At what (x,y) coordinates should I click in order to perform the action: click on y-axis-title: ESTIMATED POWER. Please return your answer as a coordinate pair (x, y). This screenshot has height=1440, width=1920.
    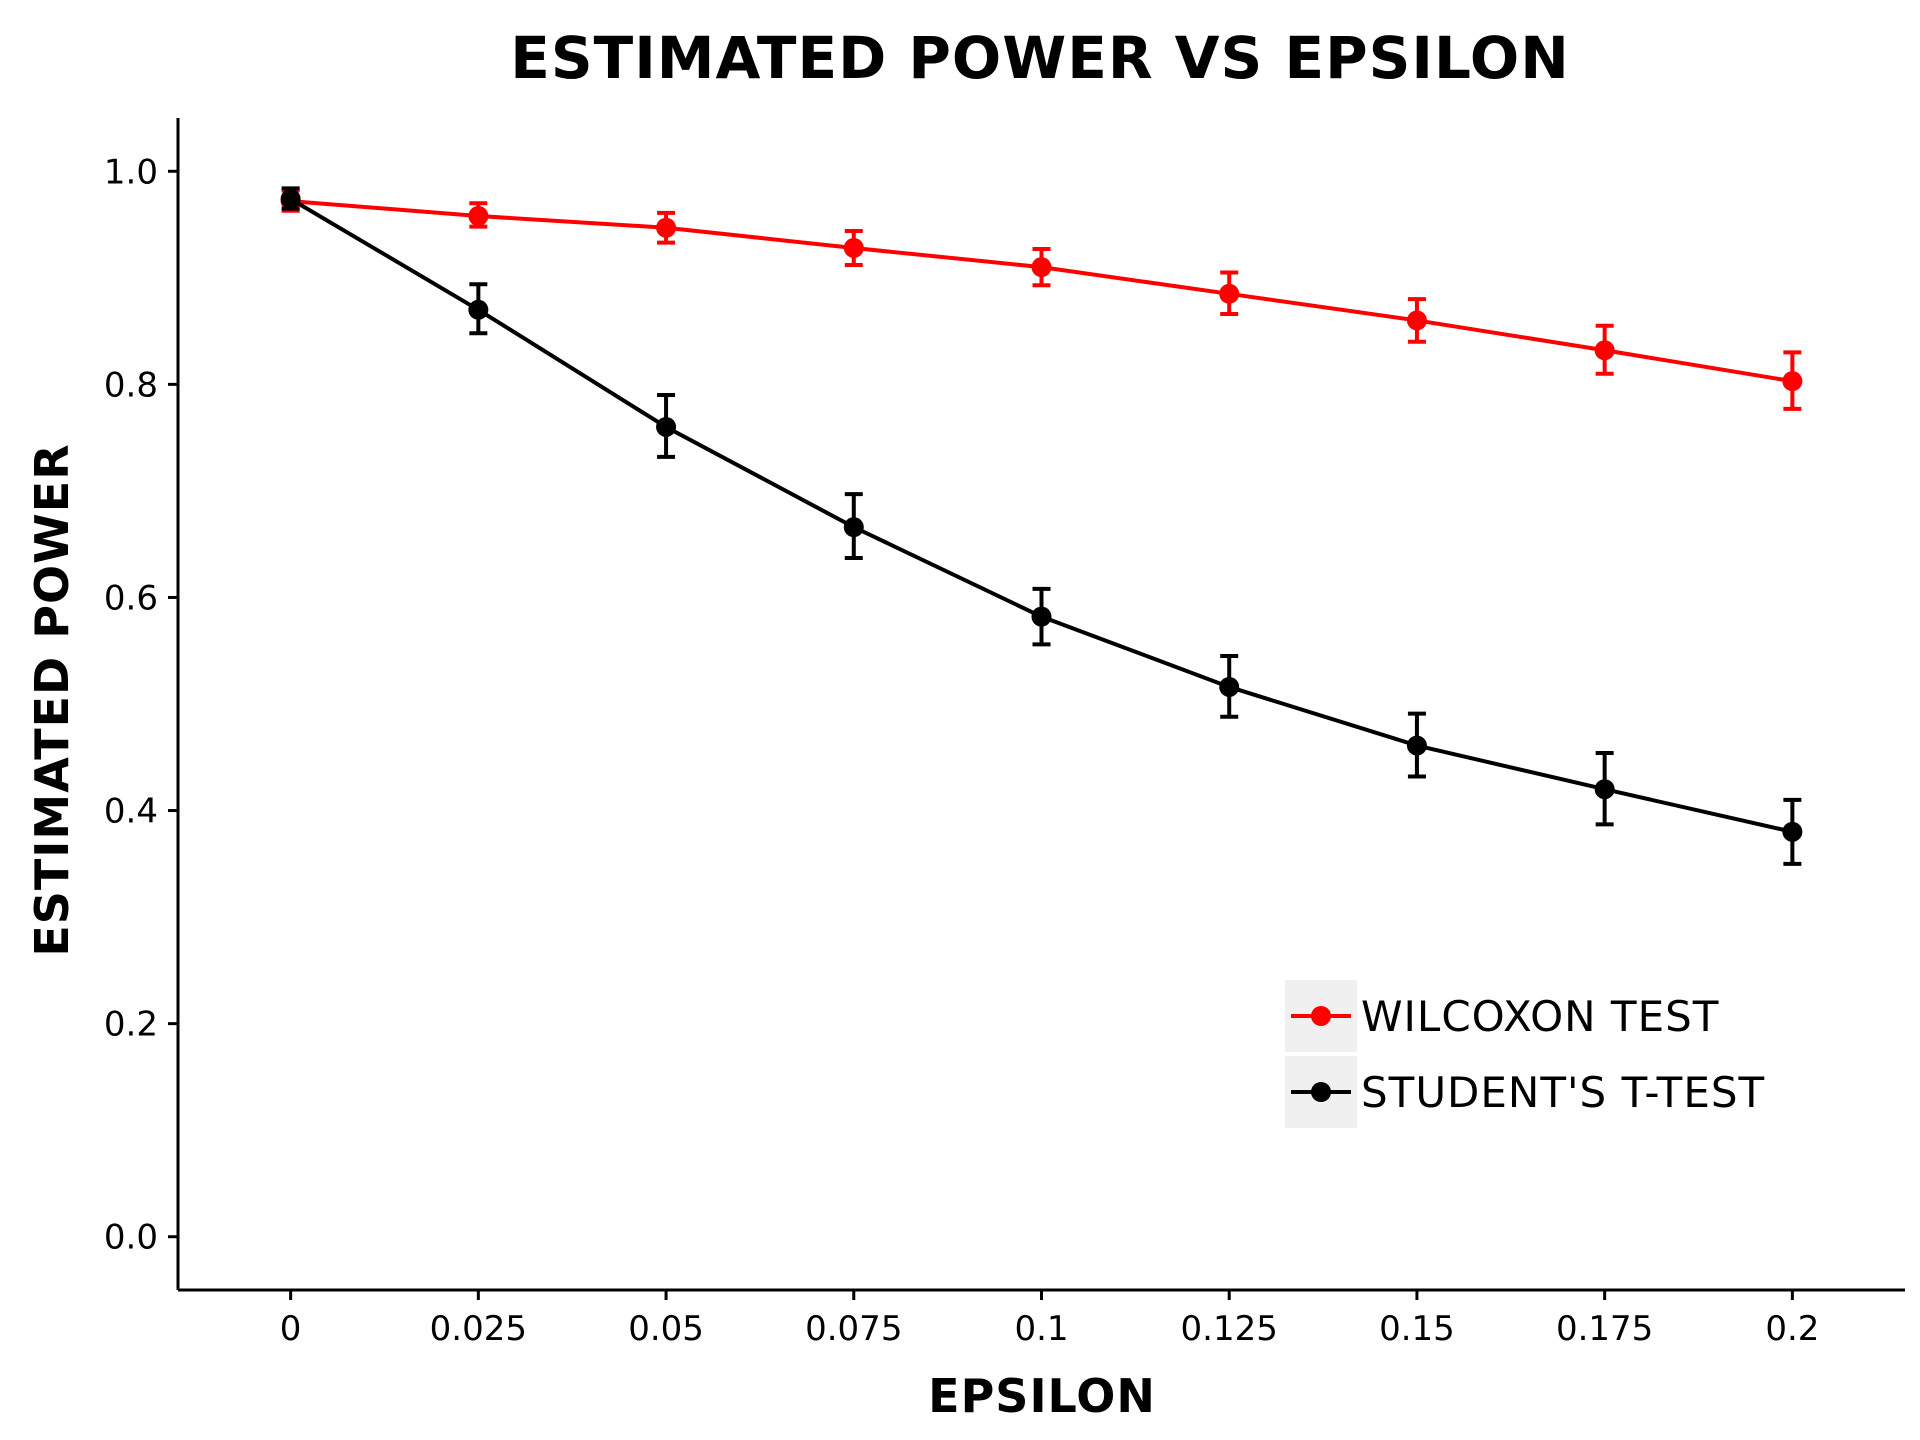
    Looking at the image, I should click on (52, 699).